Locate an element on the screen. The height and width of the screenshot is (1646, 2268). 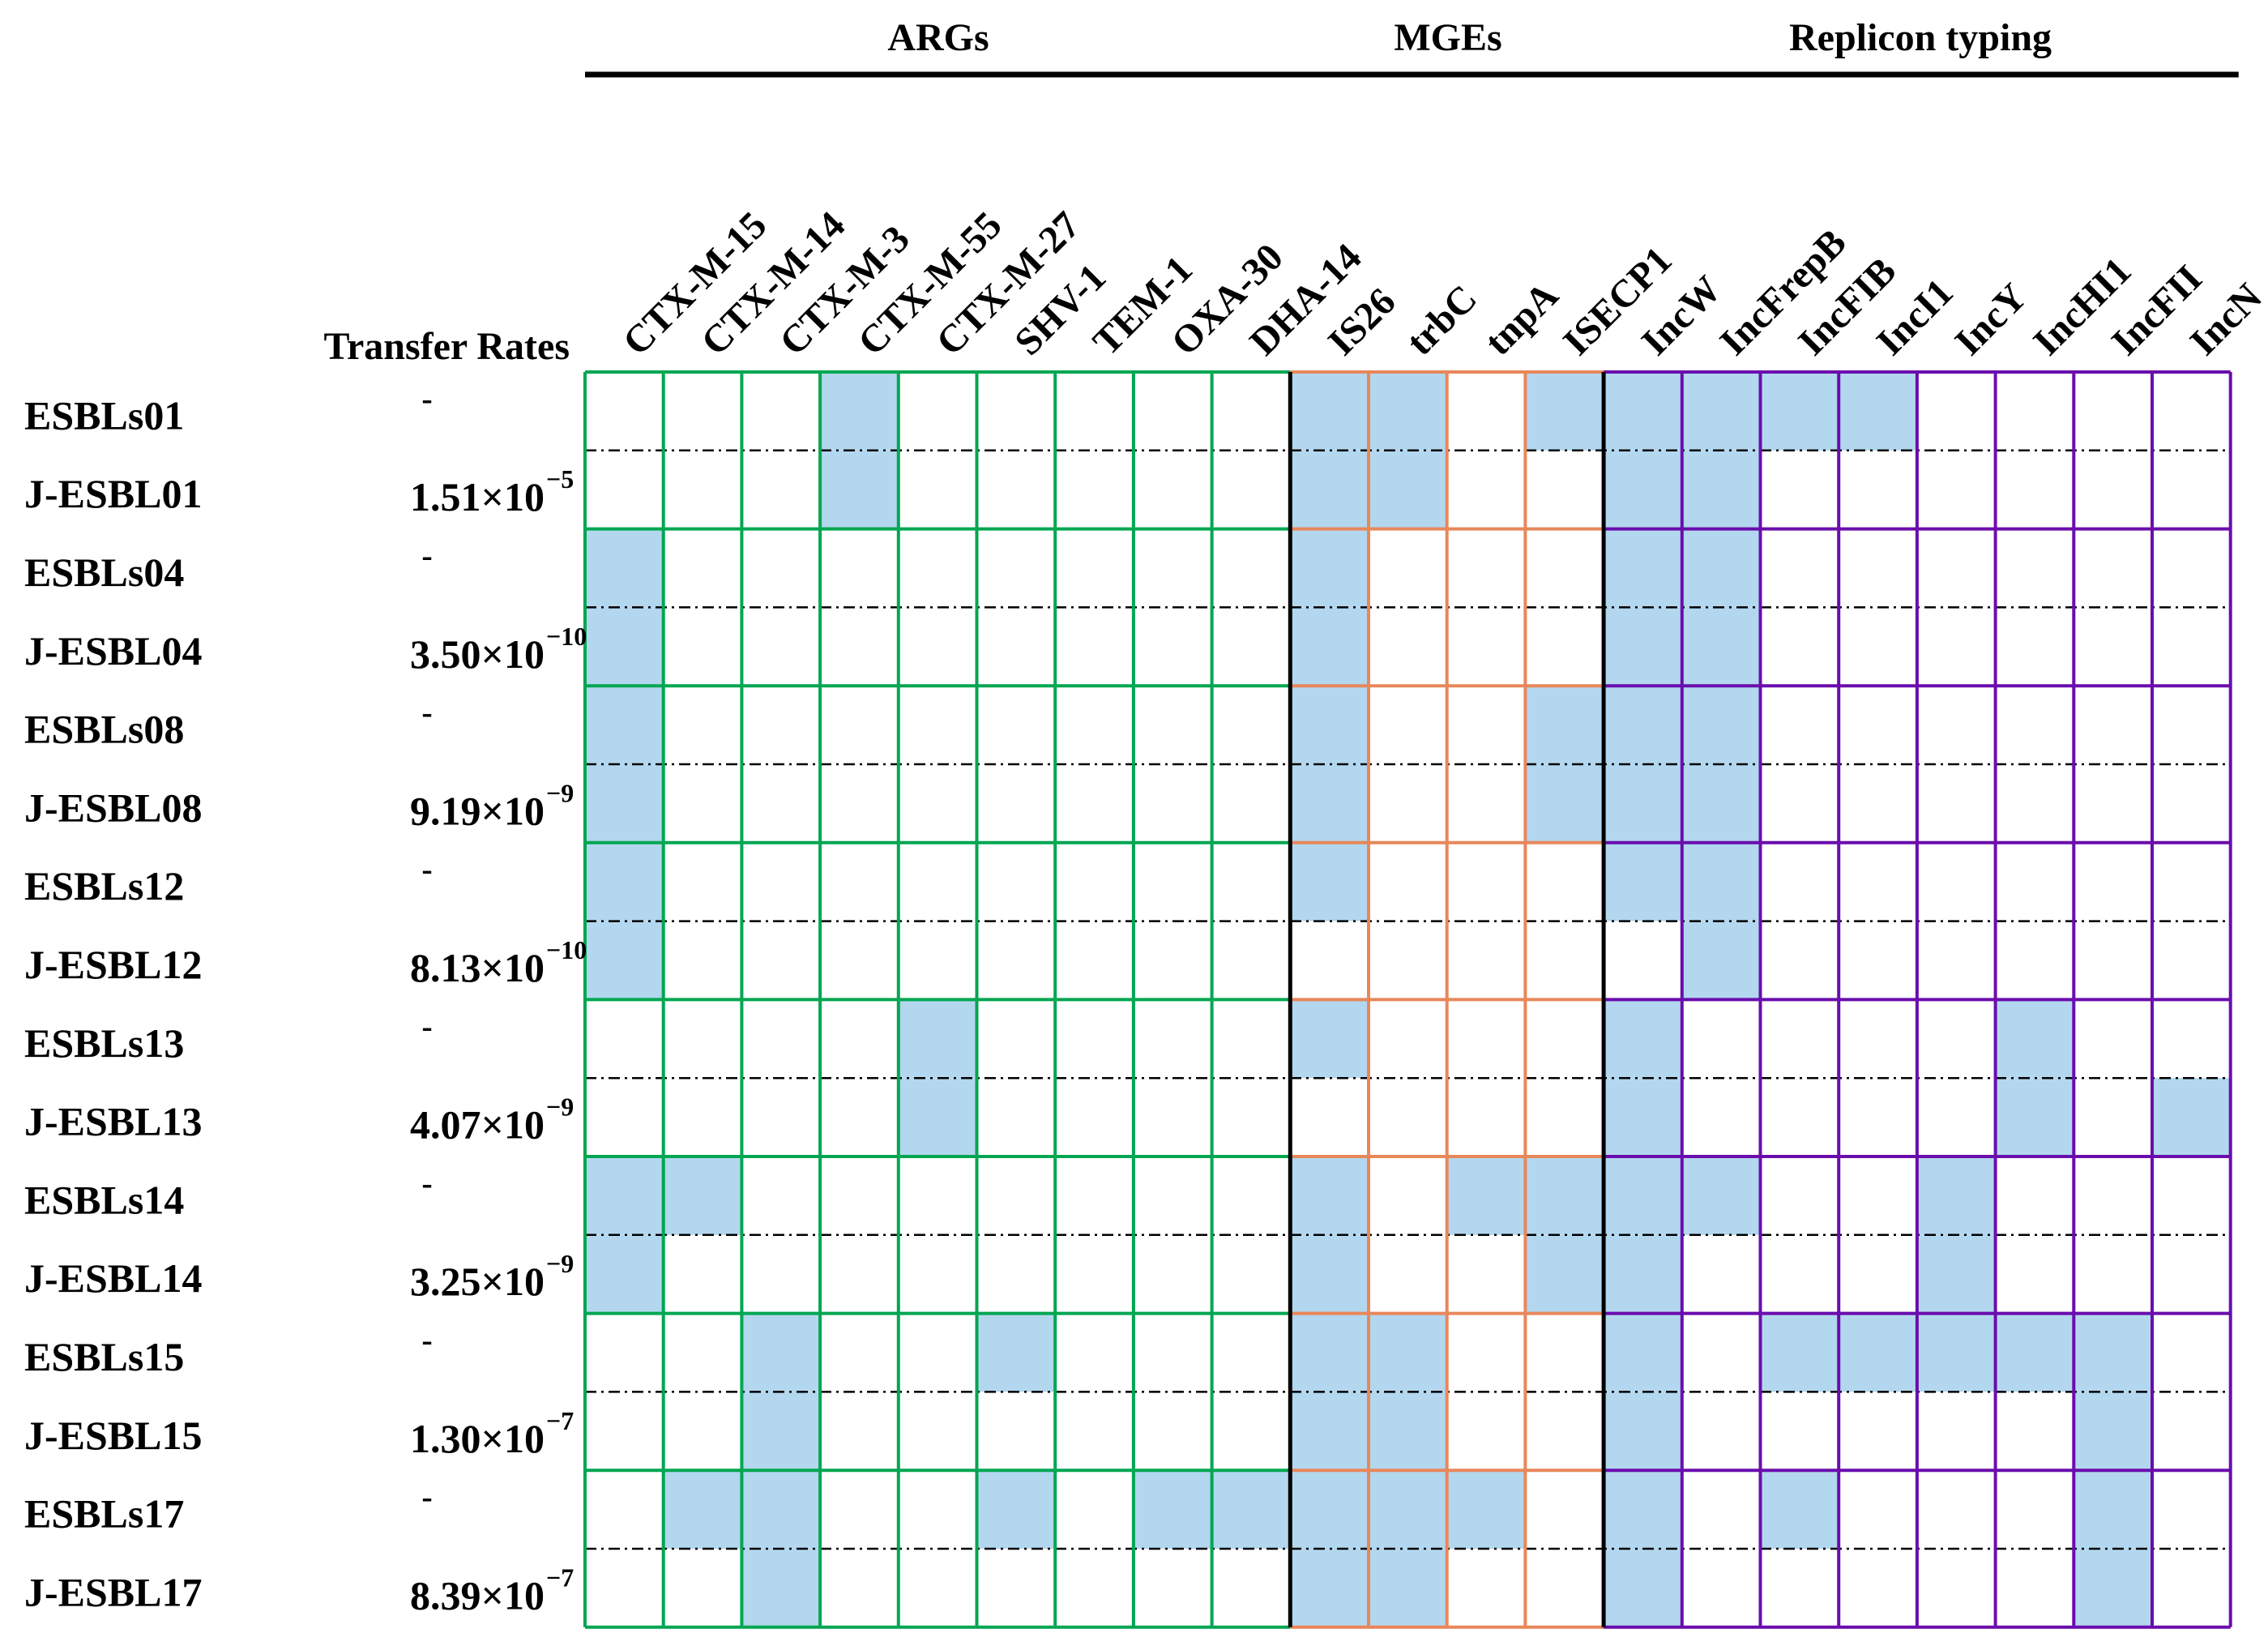
rate-value: 4.07×10 is located at coordinates (477, 1125).